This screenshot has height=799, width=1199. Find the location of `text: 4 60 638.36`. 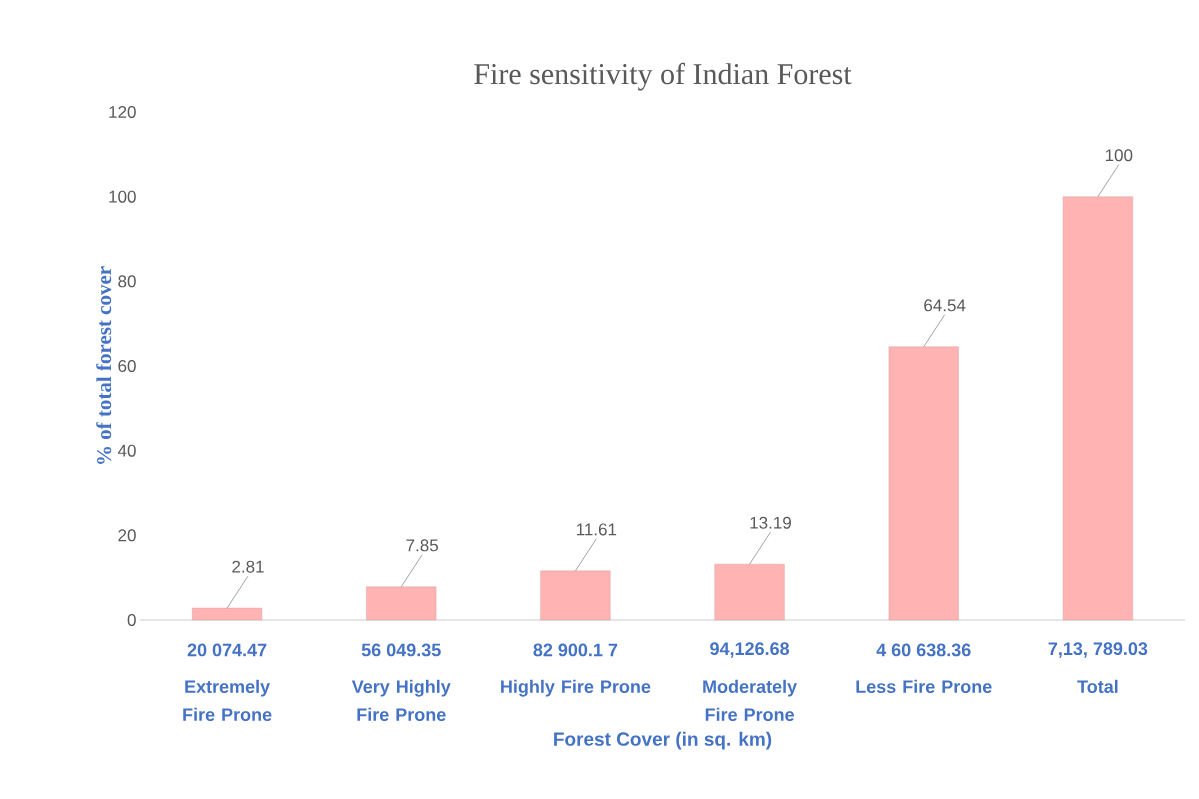

text: 4 60 638.36 is located at coordinates (923, 650).